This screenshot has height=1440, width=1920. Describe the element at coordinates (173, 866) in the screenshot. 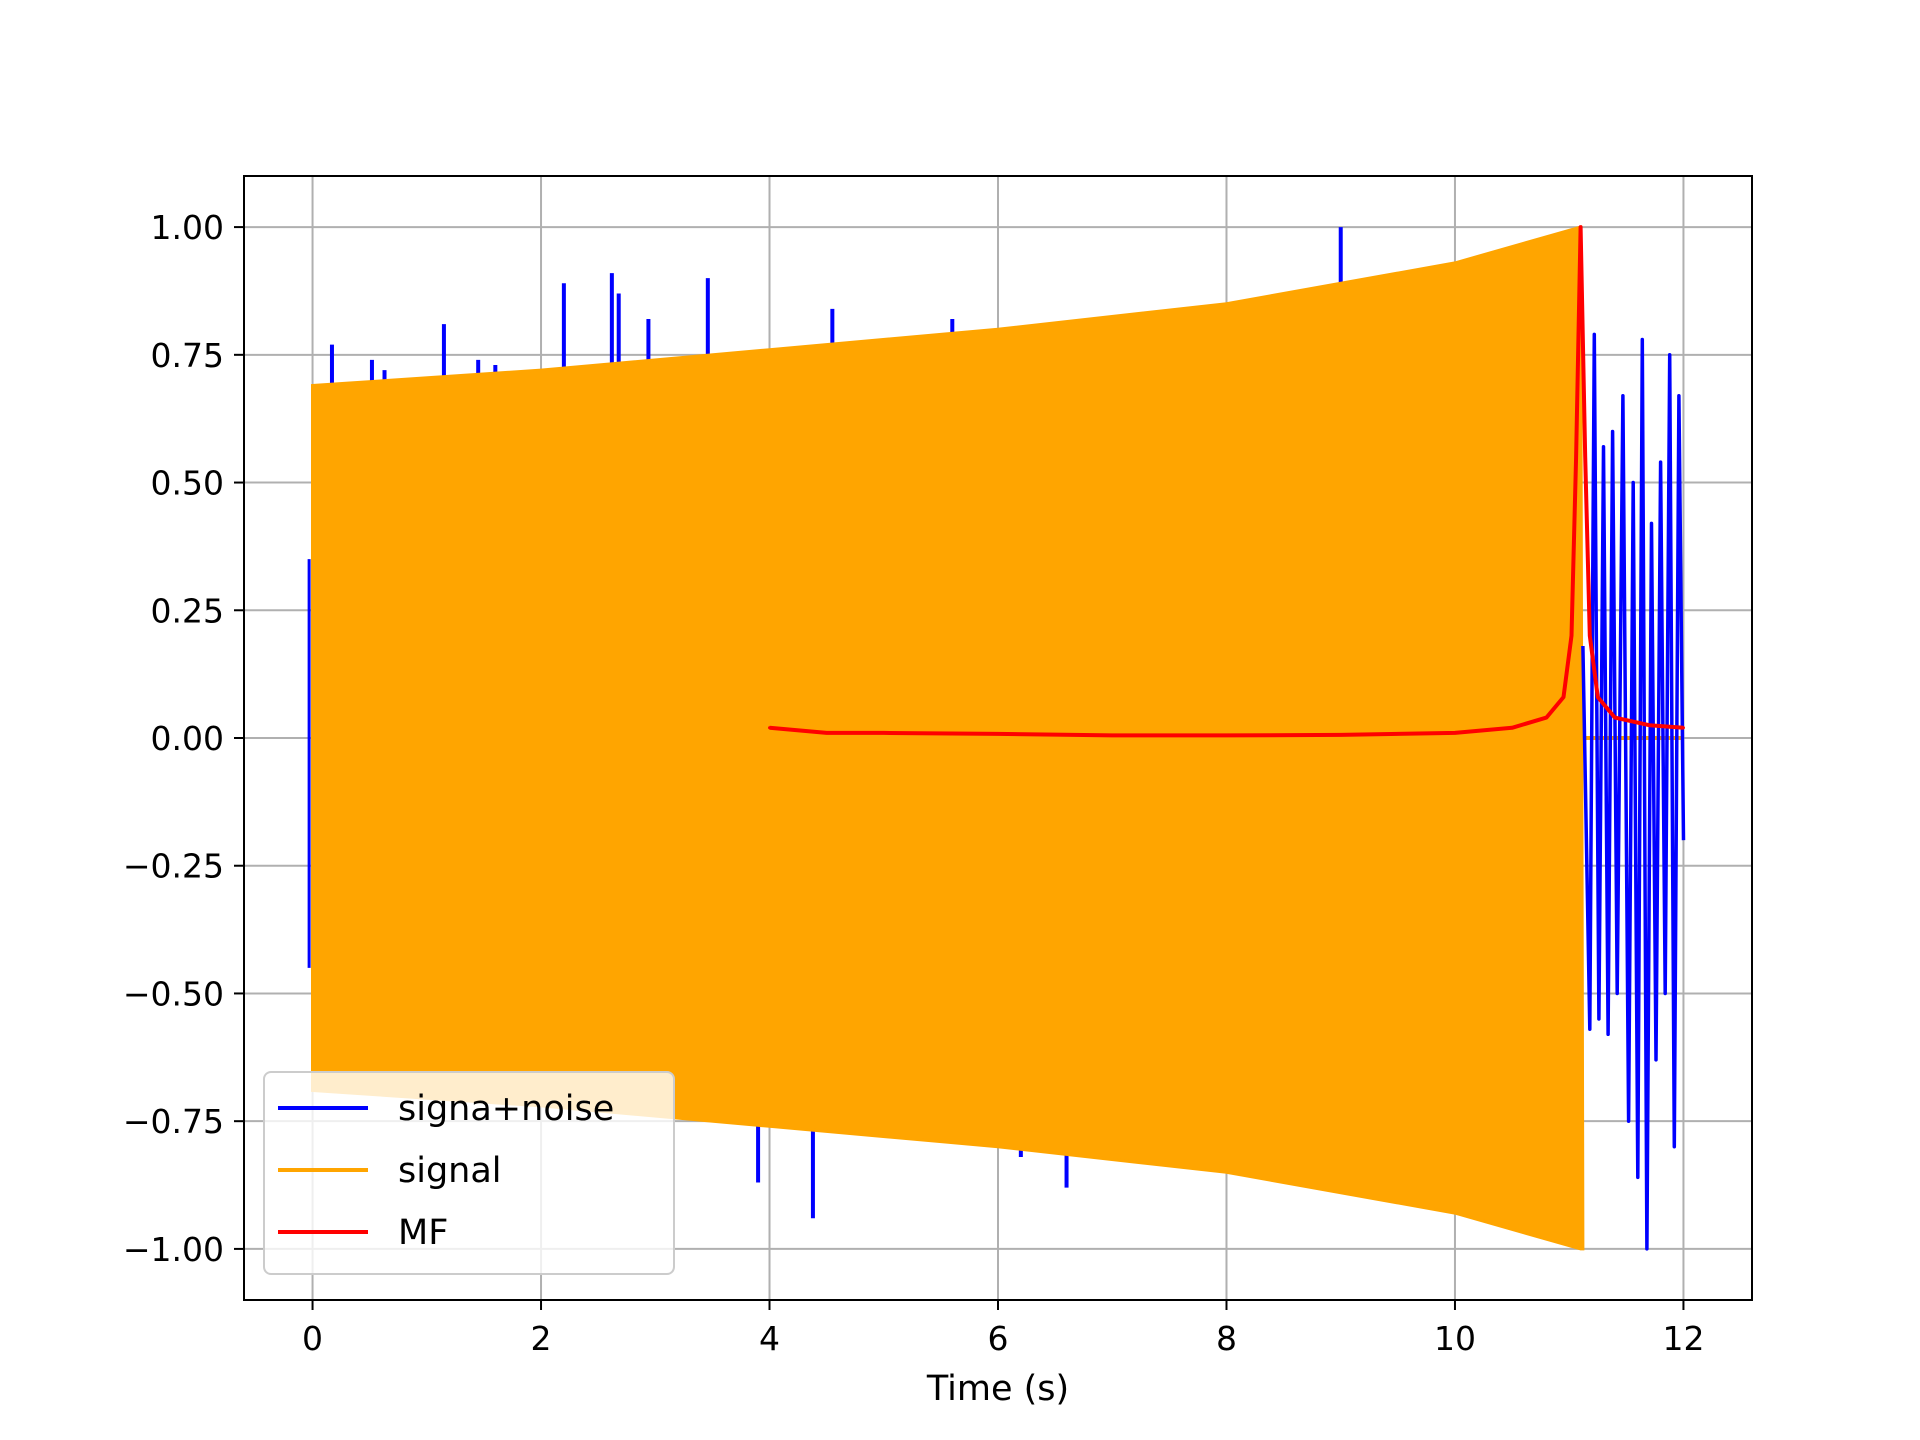

I see `y-tick-label: −0.25` at that location.